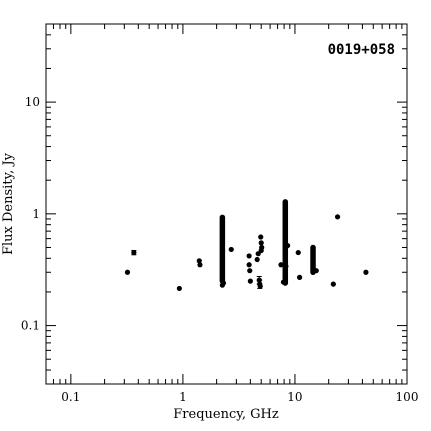 The width and height of the screenshot is (431, 431). Describe the element at coordinates (246, 245) in the screenshot. I see `data-marks` at that location.